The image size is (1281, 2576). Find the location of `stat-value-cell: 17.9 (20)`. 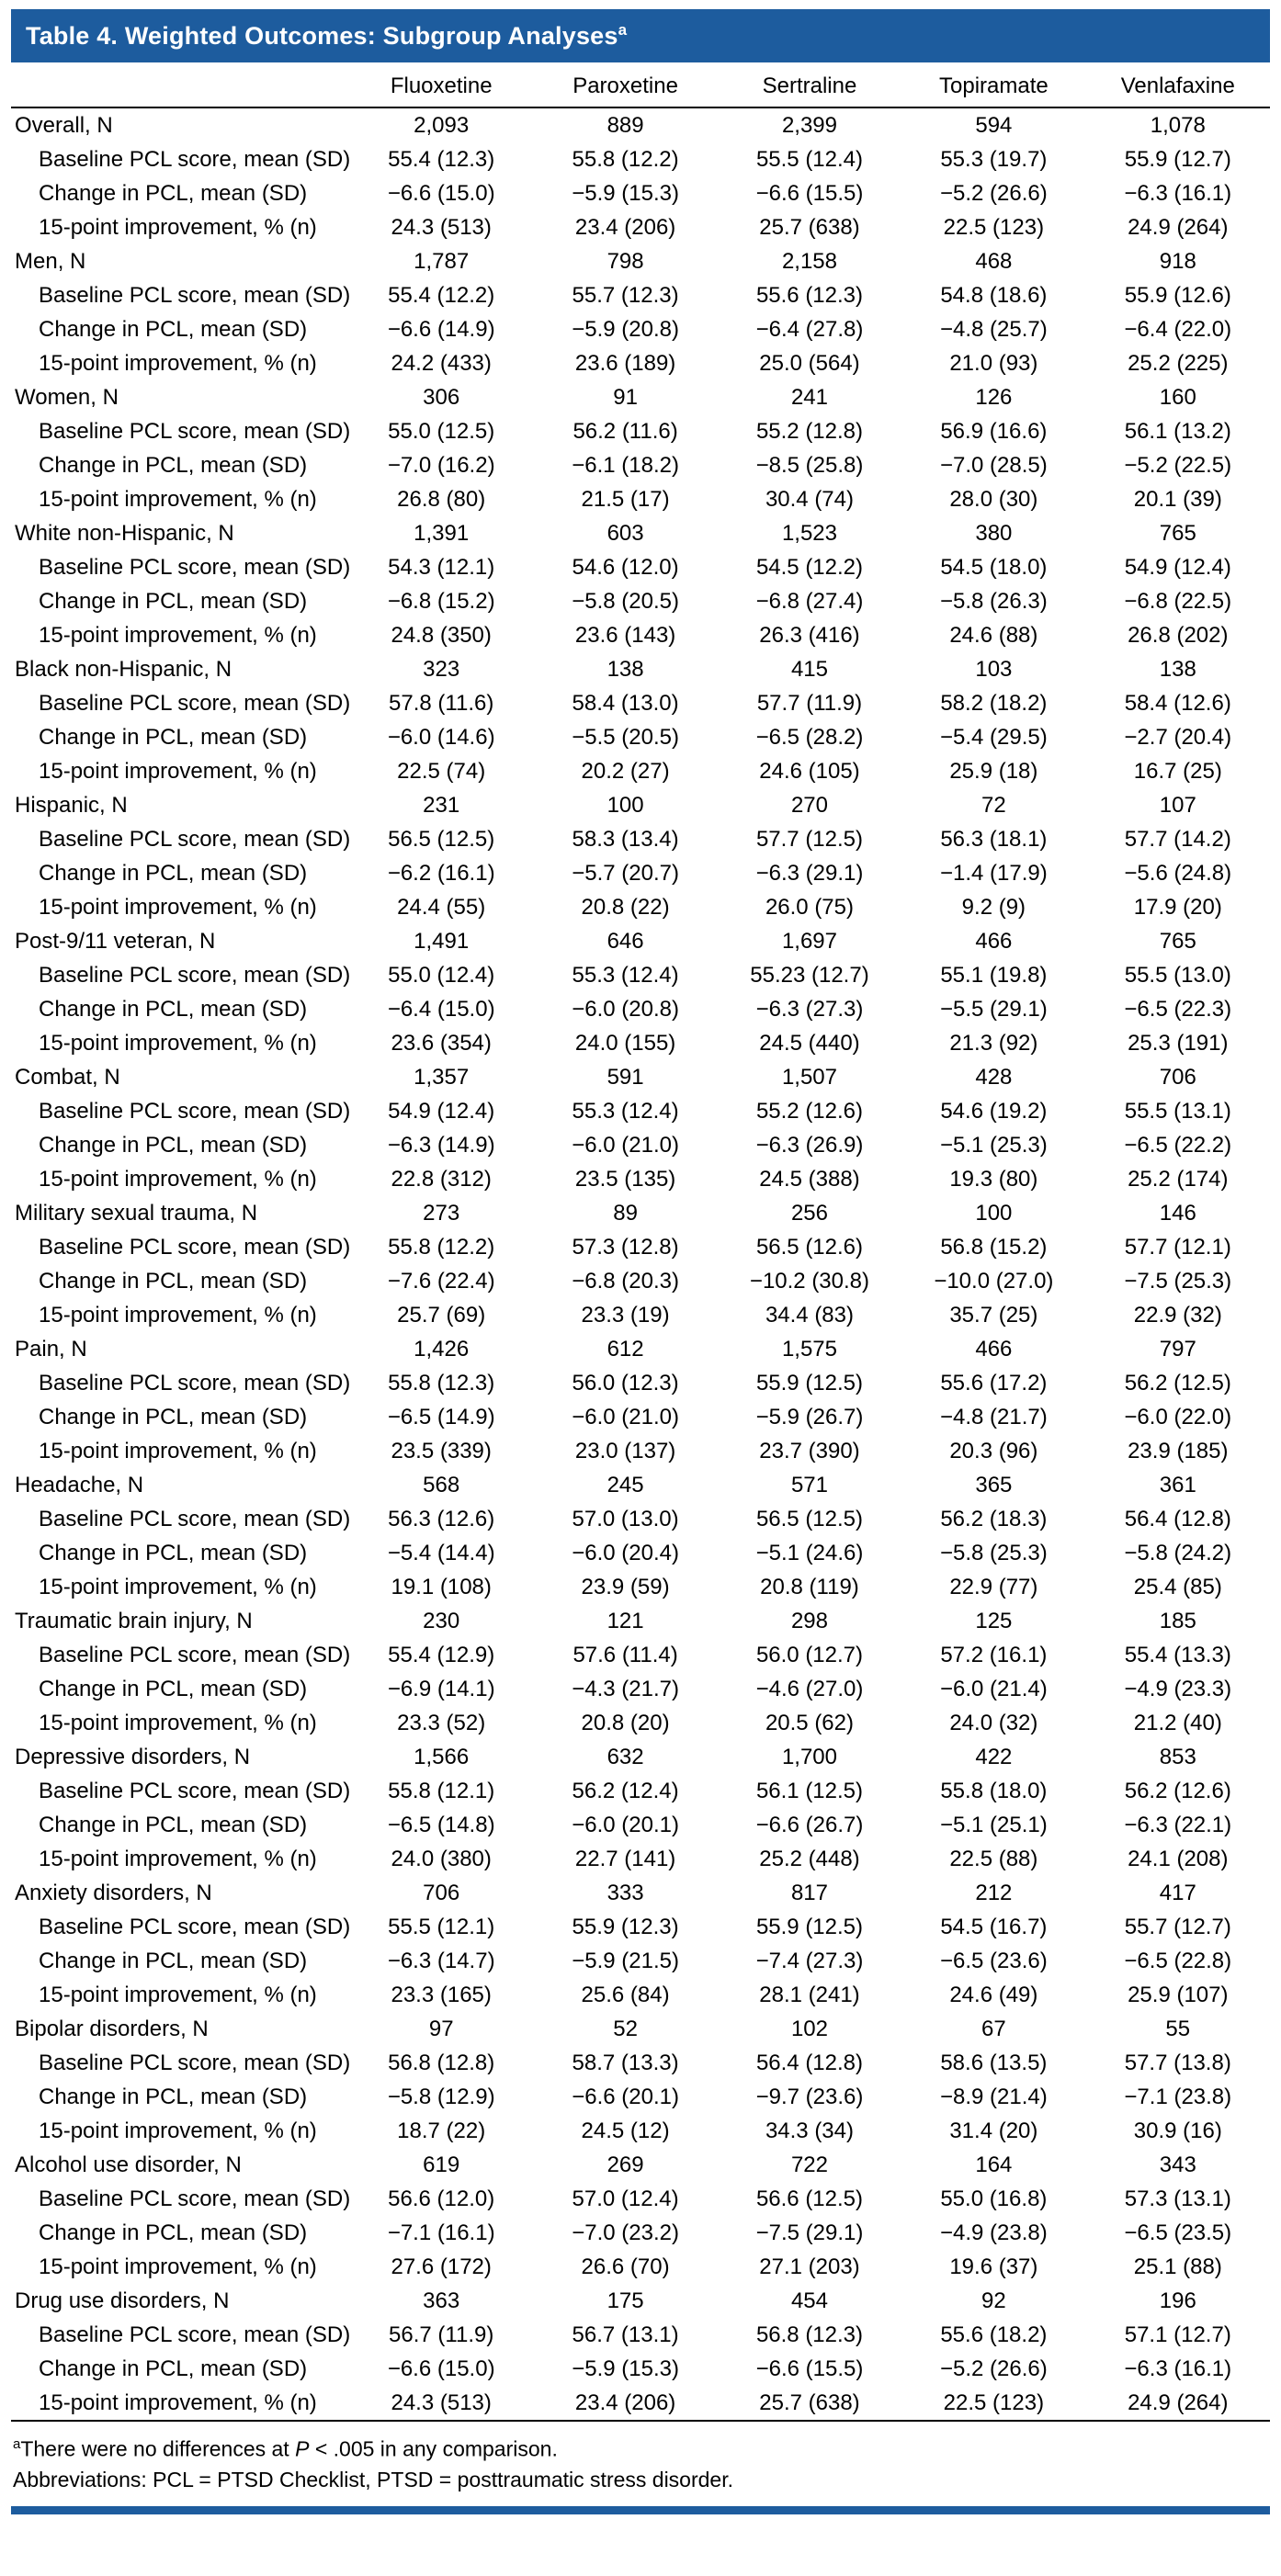

stat-value-cell: 17.9 (20) is located at coordinates (1177, 907).